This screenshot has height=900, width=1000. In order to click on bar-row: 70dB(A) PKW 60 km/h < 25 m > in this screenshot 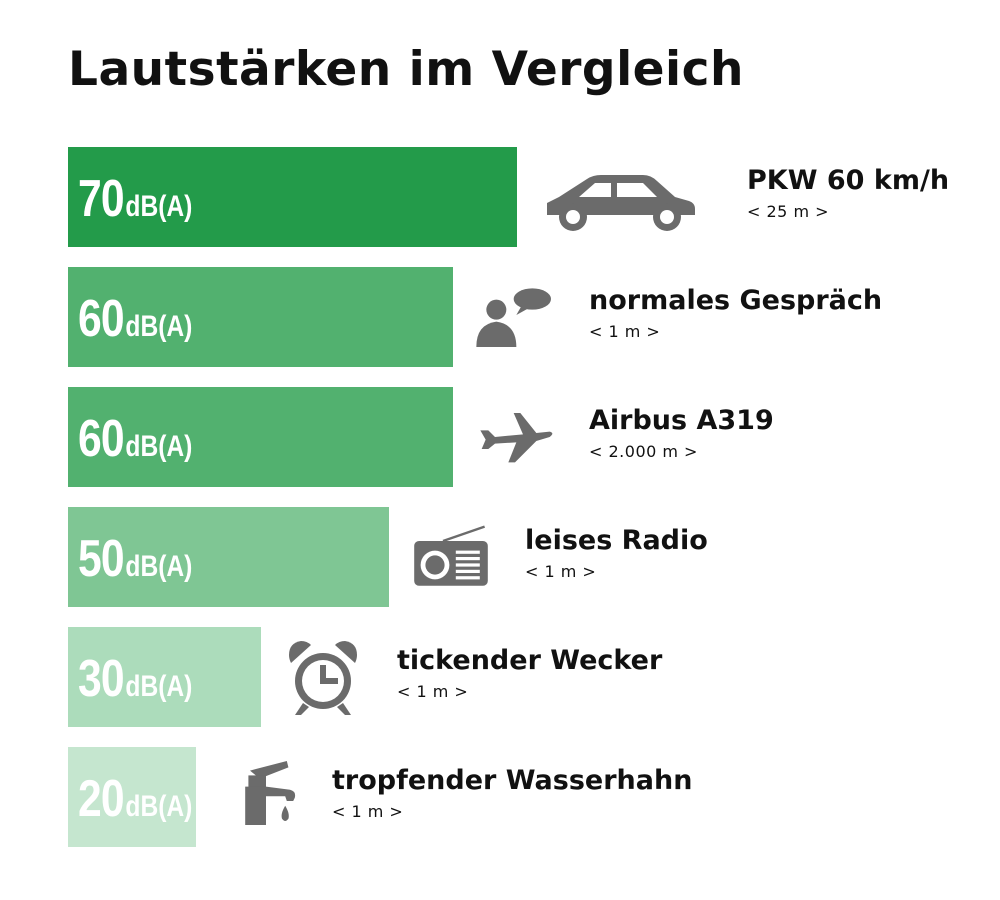, I will do `click(500, 197)`.